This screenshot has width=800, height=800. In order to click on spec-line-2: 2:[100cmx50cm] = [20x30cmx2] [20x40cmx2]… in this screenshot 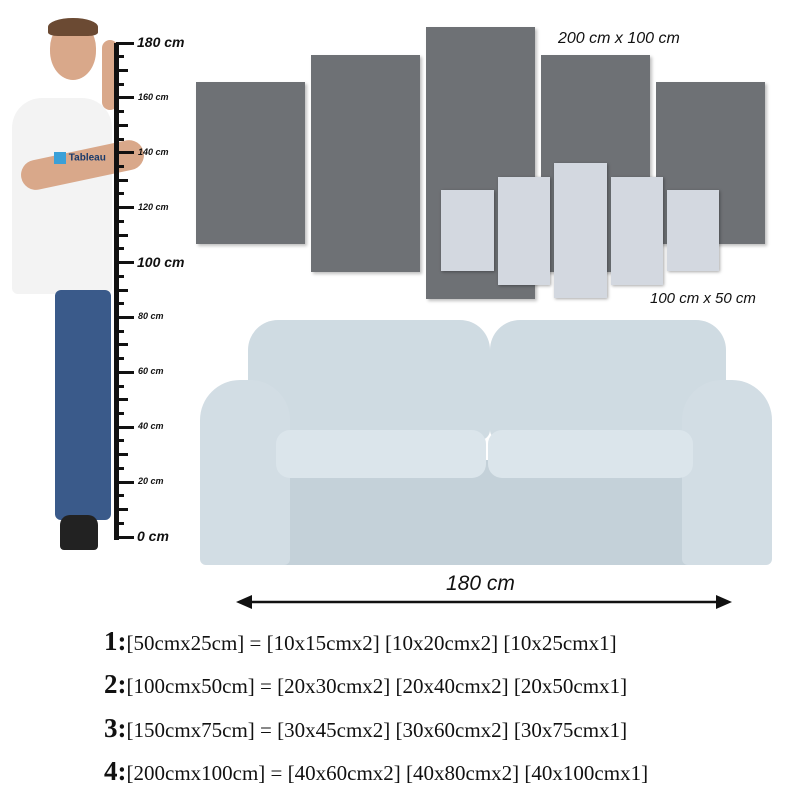, I will do `click(366, 684)`.